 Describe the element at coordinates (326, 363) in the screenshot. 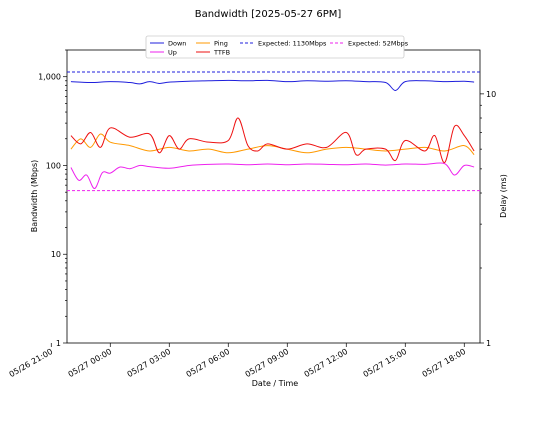

I see `x-tick-label: 05/27 12:00` at that location.